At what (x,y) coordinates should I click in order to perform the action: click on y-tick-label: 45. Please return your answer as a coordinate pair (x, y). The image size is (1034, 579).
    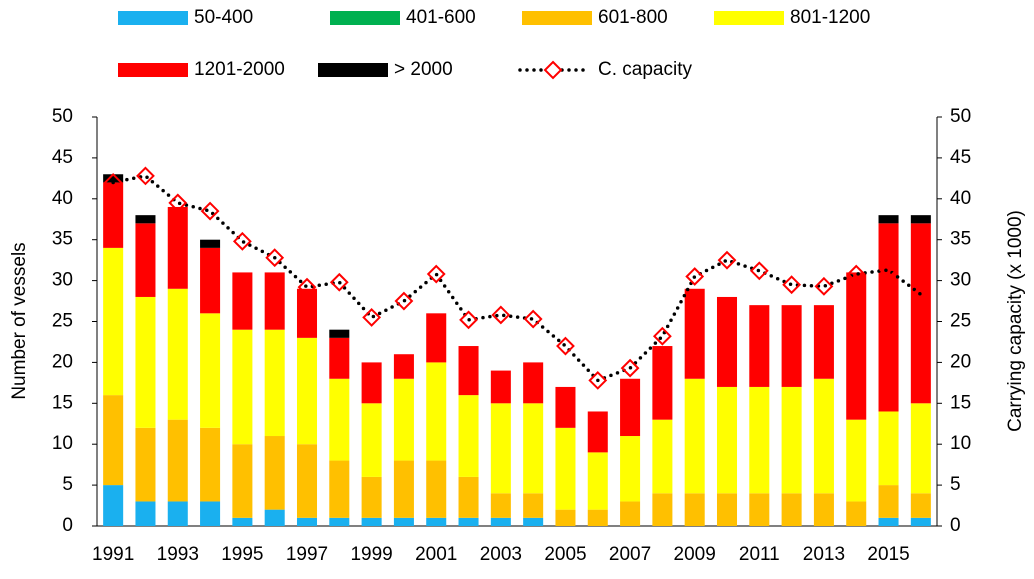
    Looking at the image, I should click on (62, 157).